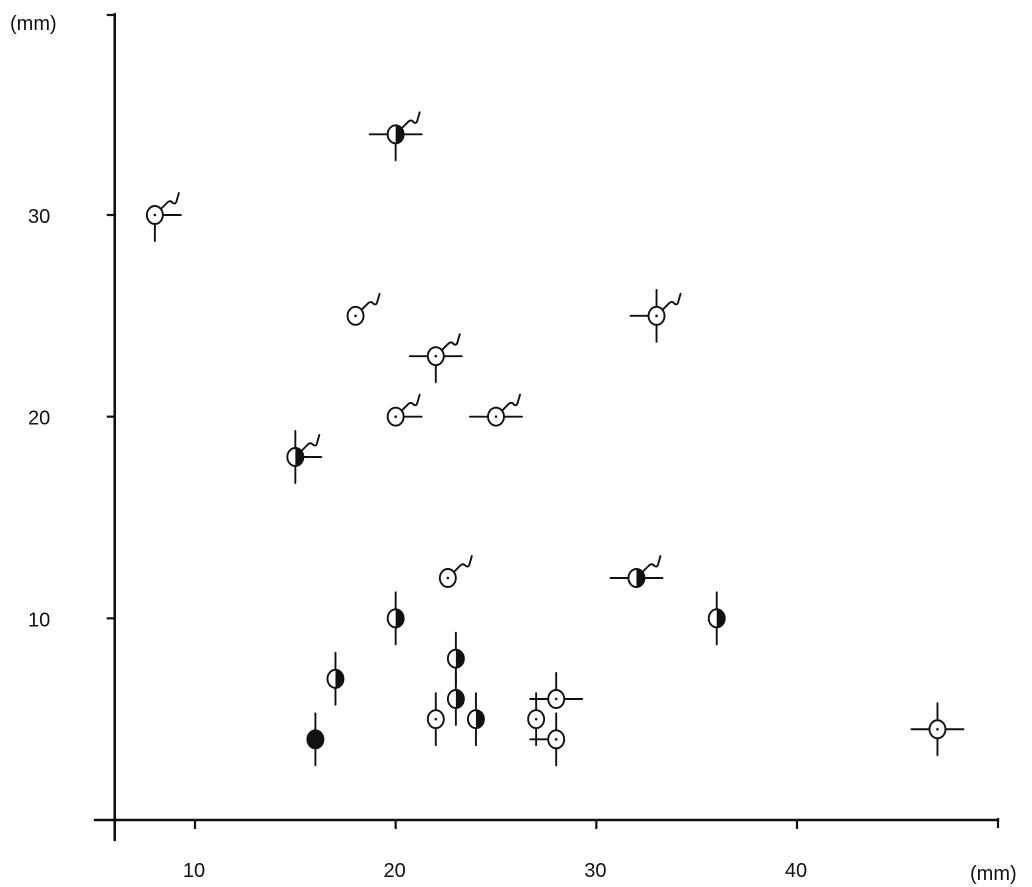 This screenshot has height=887, width=1032. What do you see at coordinates (796, 871) in the screenshot?
I see `x-tick-label: 40` at bounding box center [796, 871].